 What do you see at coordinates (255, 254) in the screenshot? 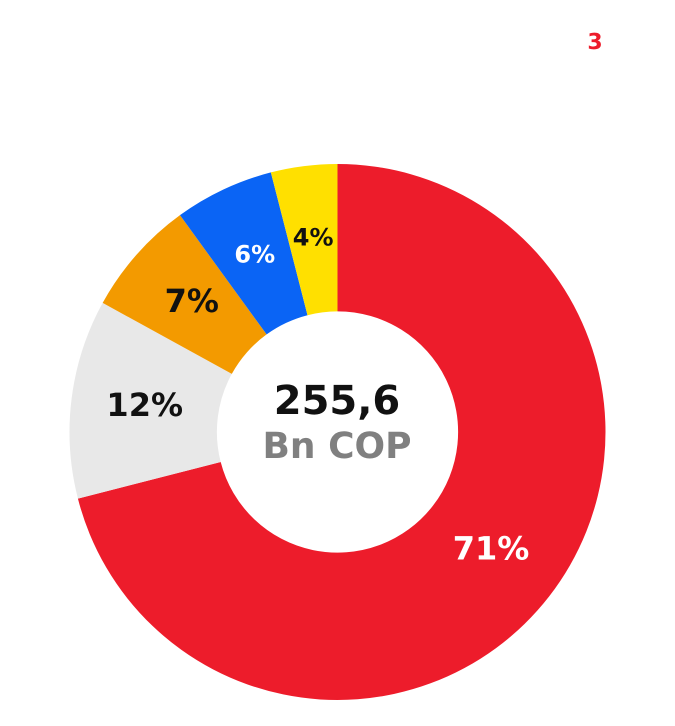
I see `data-label: 6%` at bounding box center [255, 254].